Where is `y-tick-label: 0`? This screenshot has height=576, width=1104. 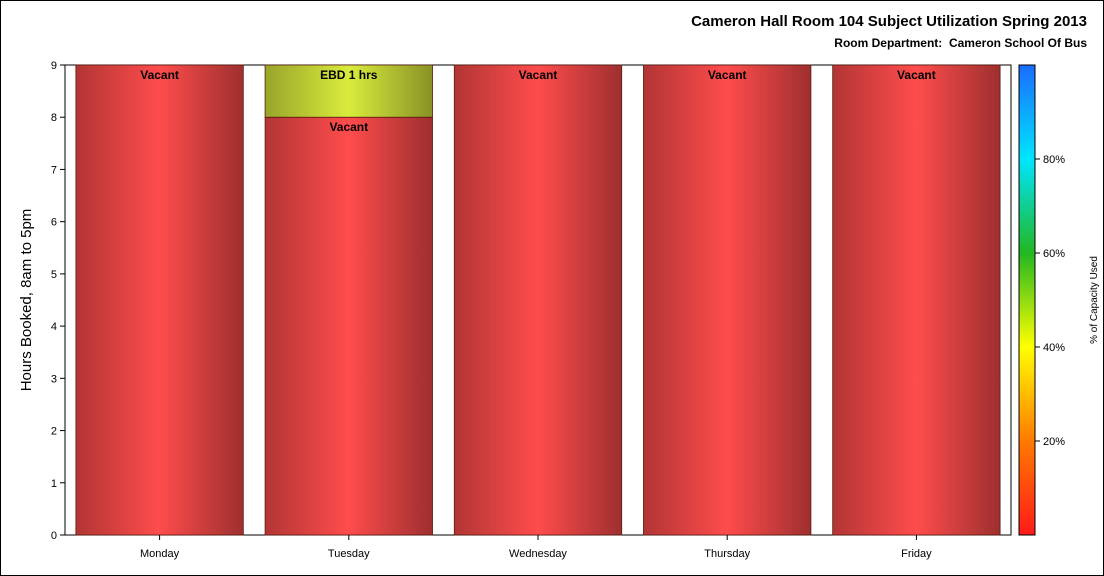
y-tick-label: 0 is located at coordinates (54, 536).